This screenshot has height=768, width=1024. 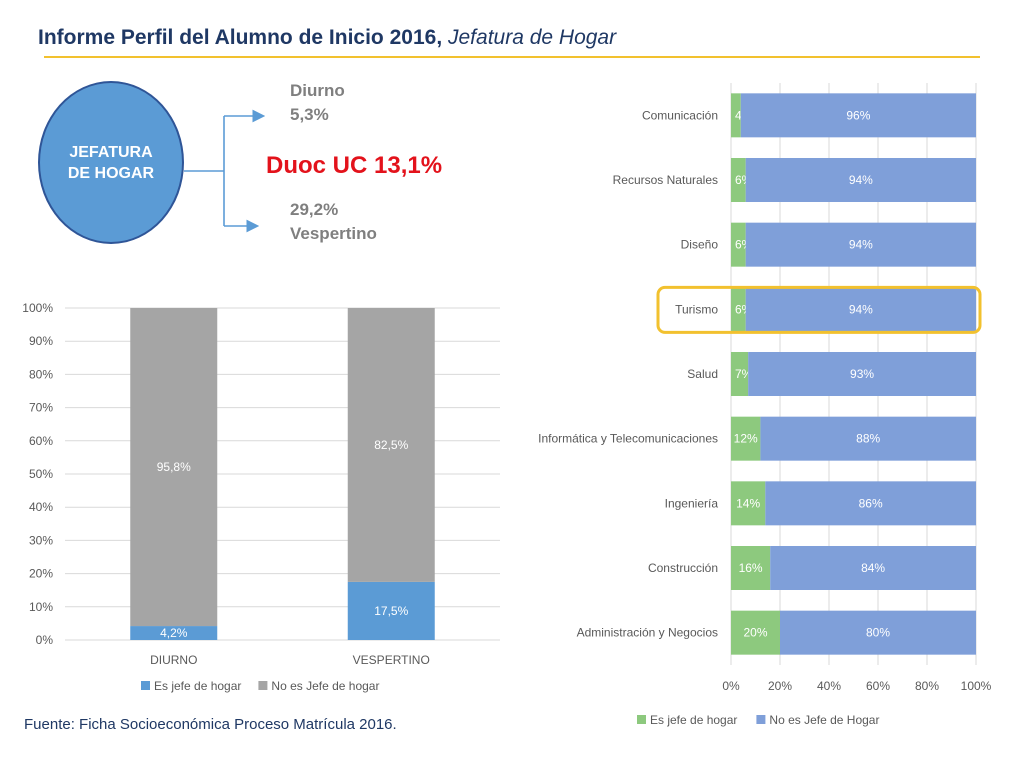 I want to click on data-label: 20%, so click(x=755, y=633).